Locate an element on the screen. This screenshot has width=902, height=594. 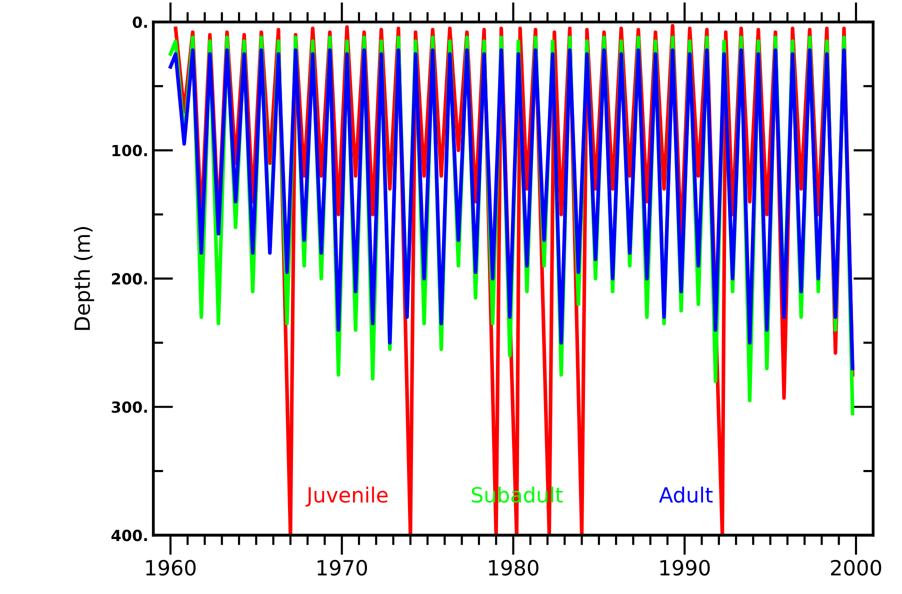
y-tick-label: 100. is located at coordinates (129, 150).